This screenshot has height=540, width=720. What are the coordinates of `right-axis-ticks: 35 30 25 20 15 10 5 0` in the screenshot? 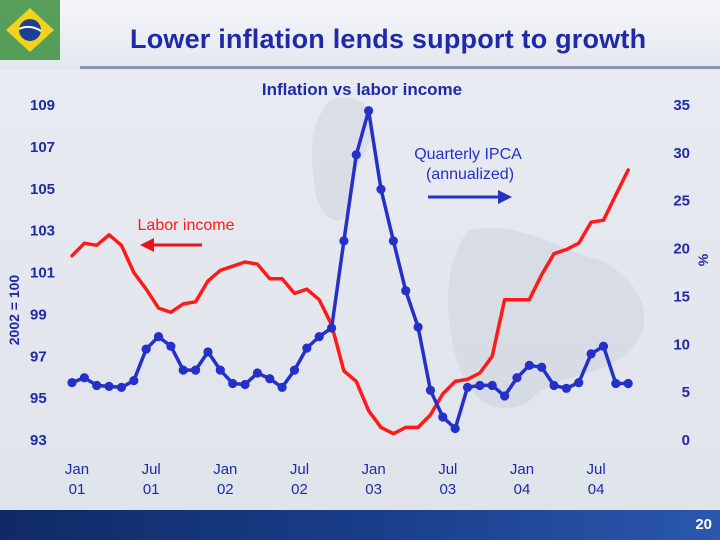 It's located at (681, 273).